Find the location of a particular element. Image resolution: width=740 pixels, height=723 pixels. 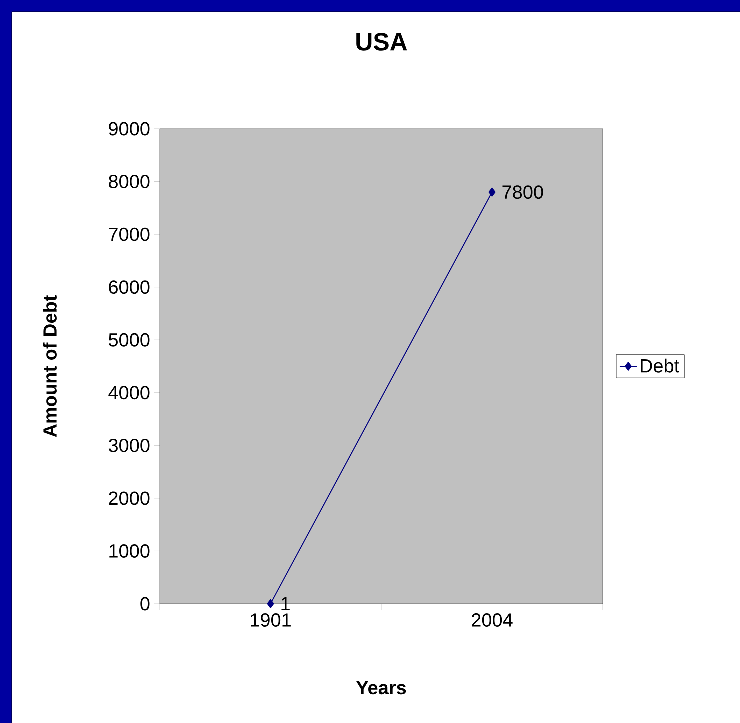

y-tick-label: 4000 is located at coordinates (129, 393).